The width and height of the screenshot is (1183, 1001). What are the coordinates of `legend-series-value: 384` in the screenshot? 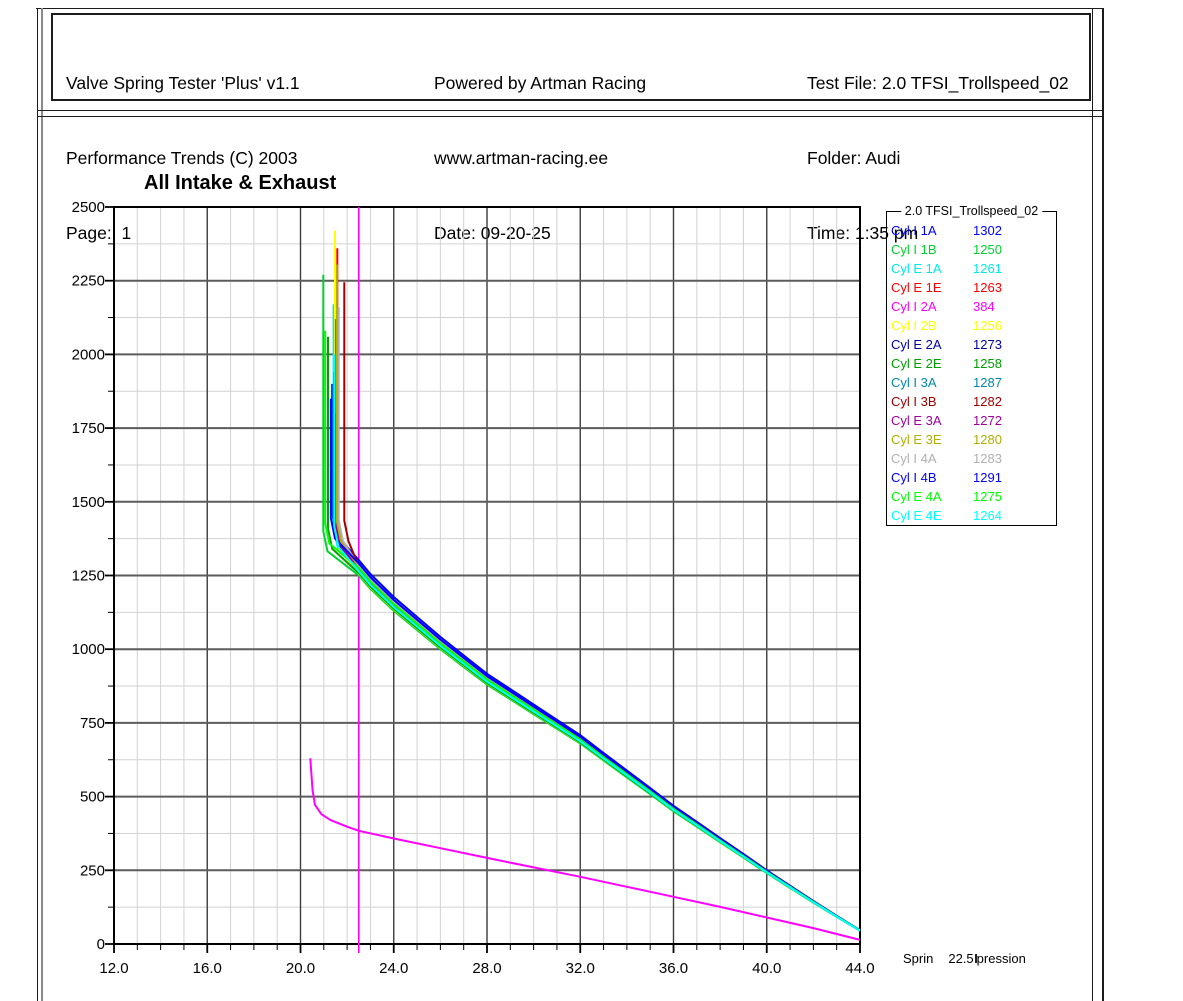 It's located at (984, 306).